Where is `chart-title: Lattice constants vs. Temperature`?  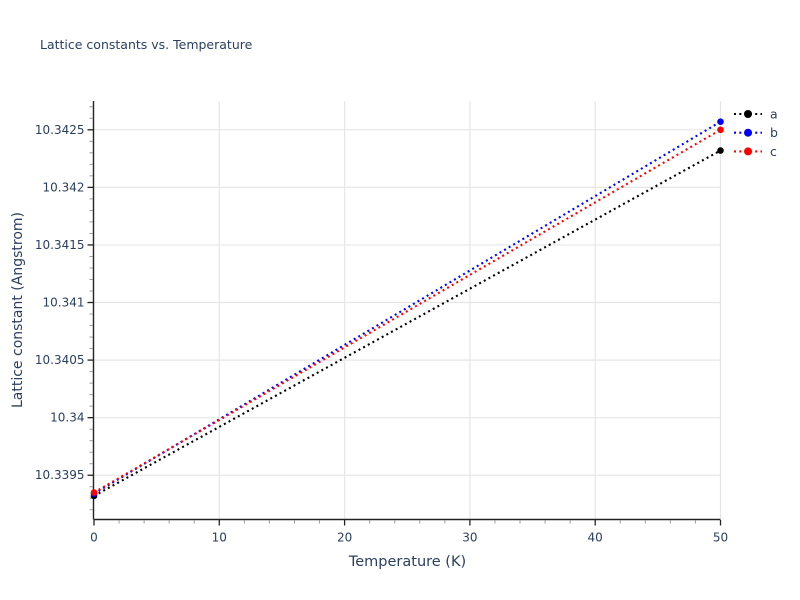 chart-title: Lattice constants vs. Temperature is located at coordinates (146, 44).